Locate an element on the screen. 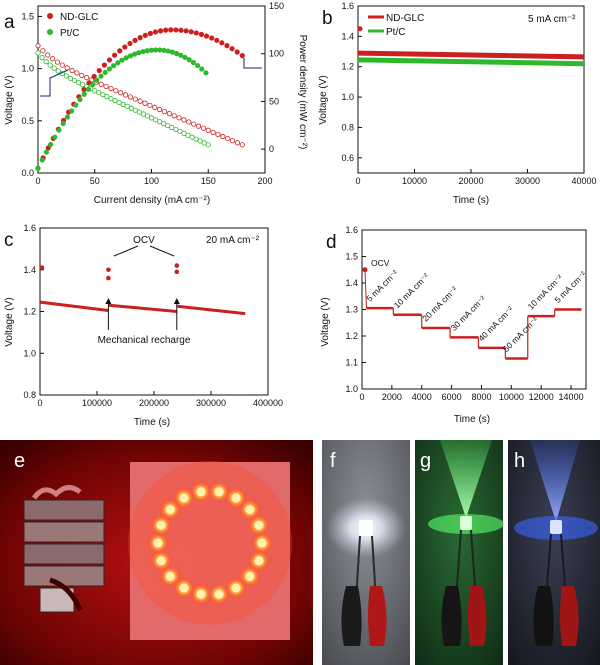 Image resolution: width=600 pixels, height=665 pixels. x-tick-label: 30000 is located at coordinates (527, 181).